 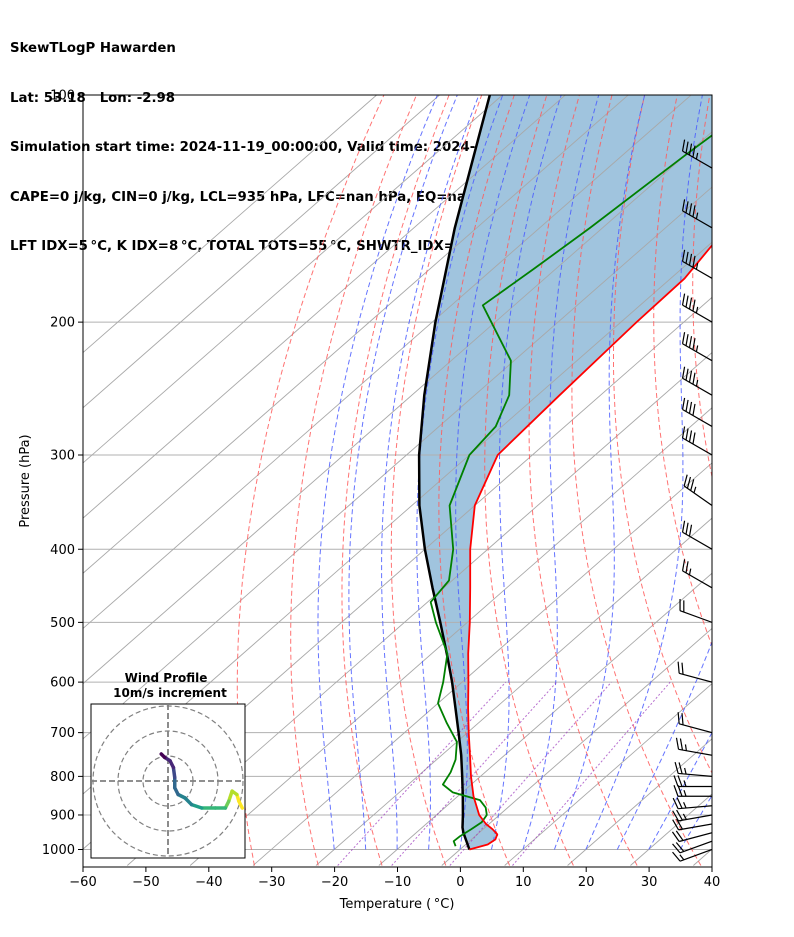 What do you see at coordinates (271, 882) in the screenshot?
I see `x-tick-label: −30` at bounding box center [271, 882].